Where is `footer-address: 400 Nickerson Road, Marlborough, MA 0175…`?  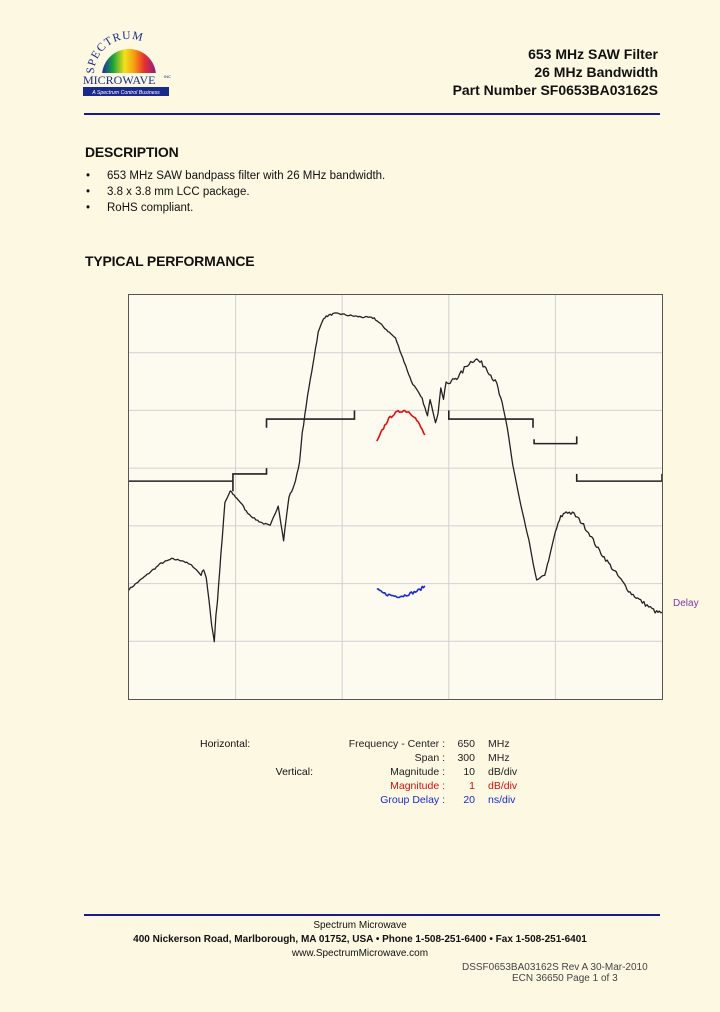
footer-address: 400 Nickerson Road, Marlborough, MA 0175… is located at coordinates (360, 939).